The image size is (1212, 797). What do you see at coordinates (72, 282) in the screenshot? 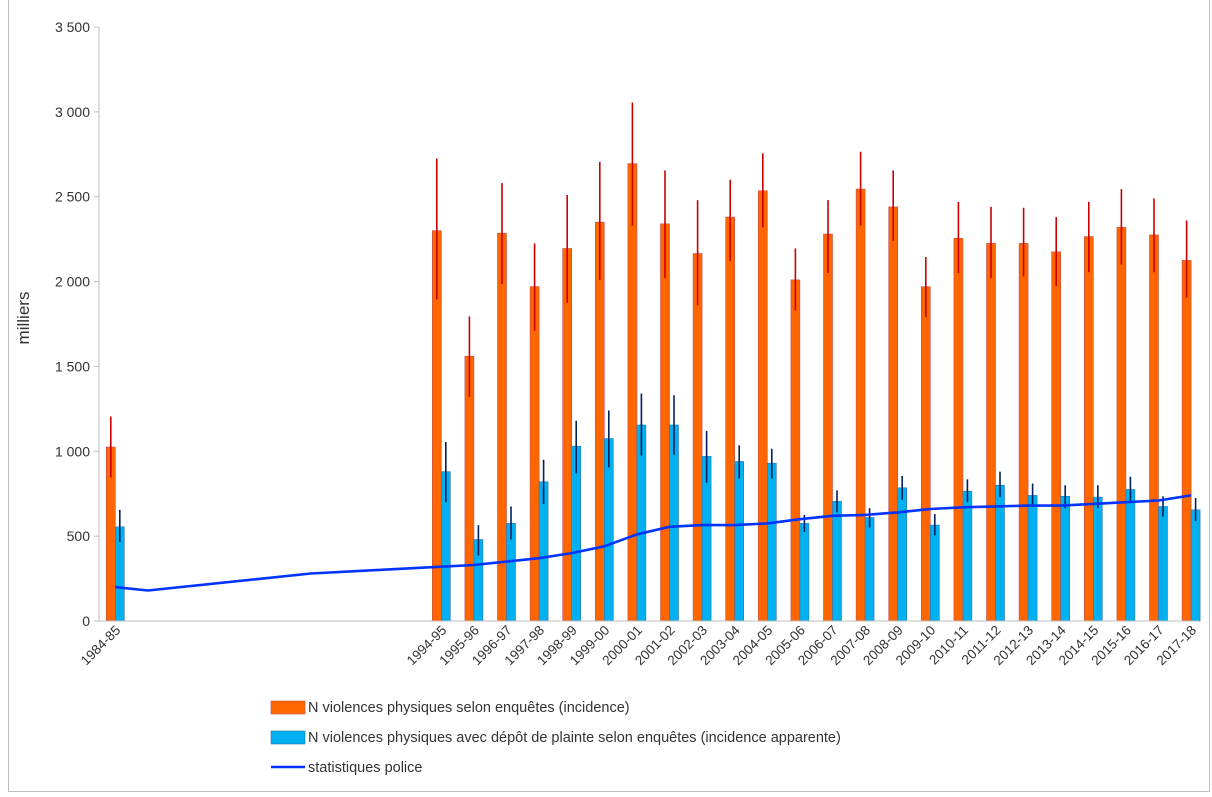
I see `y-tick-label: 2 000` at bounding box center [72, 282].